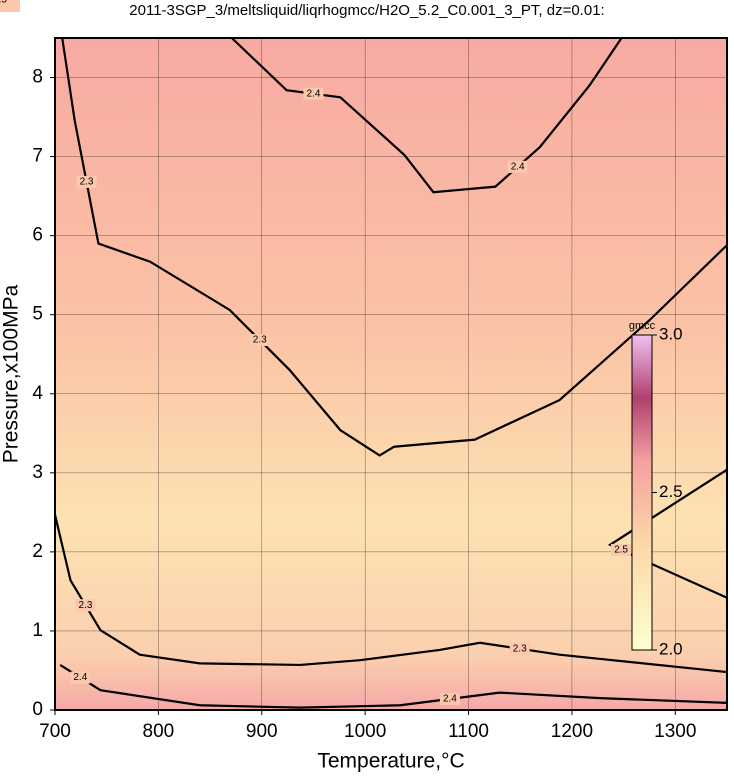 The height and width of the screenshot is (781, 734). Describe the element at coordinates (675, 731) in the screenshot. I see `x-tick-label: 1300` at that location.